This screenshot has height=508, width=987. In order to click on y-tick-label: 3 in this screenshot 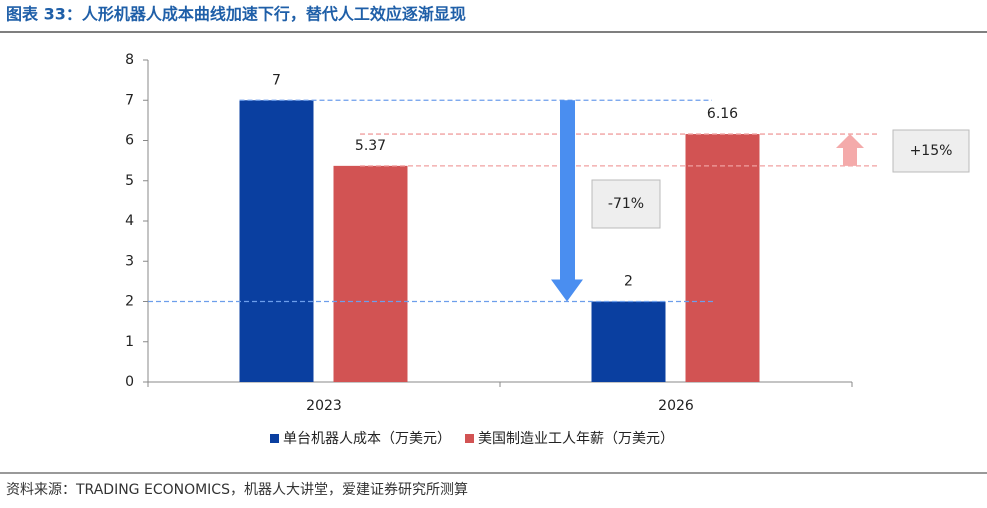, I will do `click(129, 261)`.